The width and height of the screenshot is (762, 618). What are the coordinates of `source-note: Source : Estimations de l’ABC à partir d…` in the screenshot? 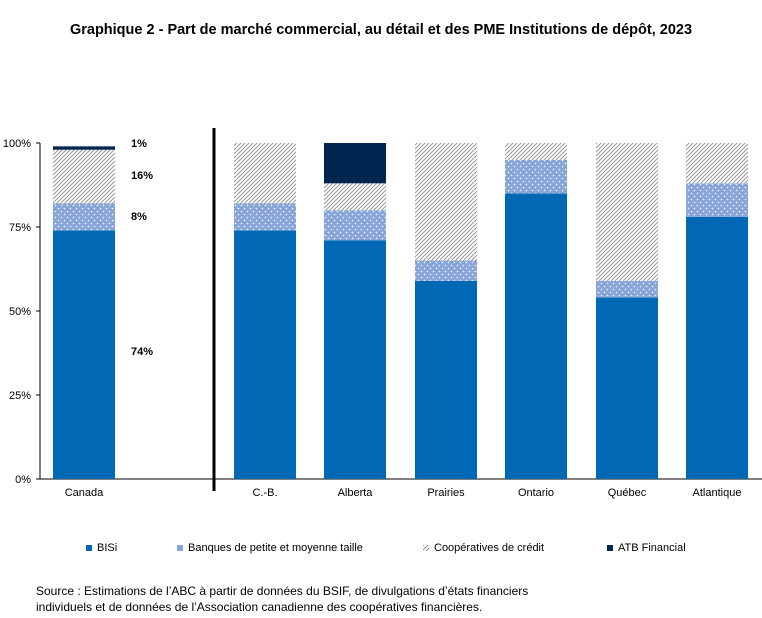 It's located at (336, 599).